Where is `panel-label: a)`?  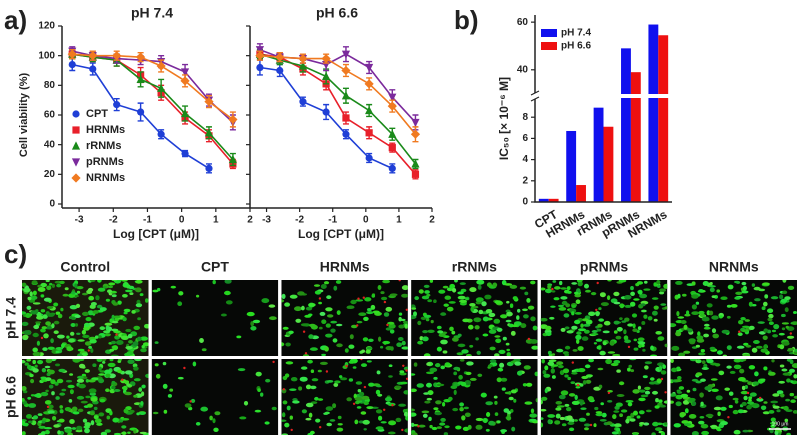
panel-label: a) is located at coordinates (15, 20).